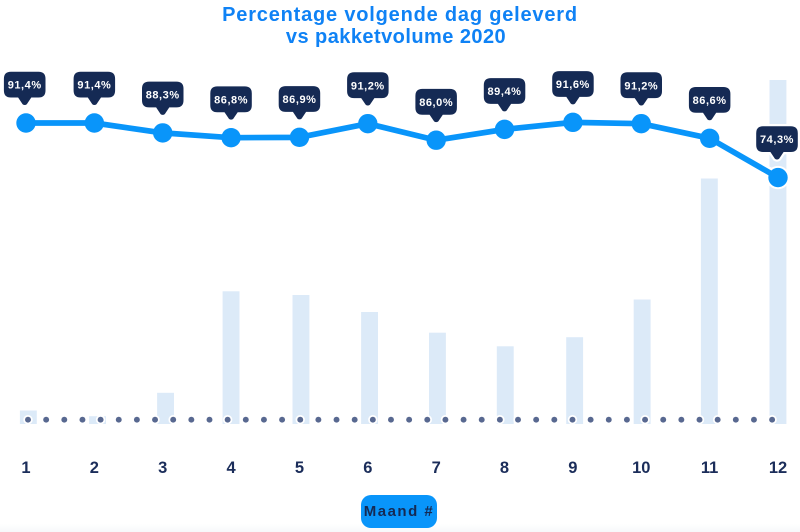 The width and height of the screenshot is (800, 532). I want to click on svg-text: 10, so click(641, 468).